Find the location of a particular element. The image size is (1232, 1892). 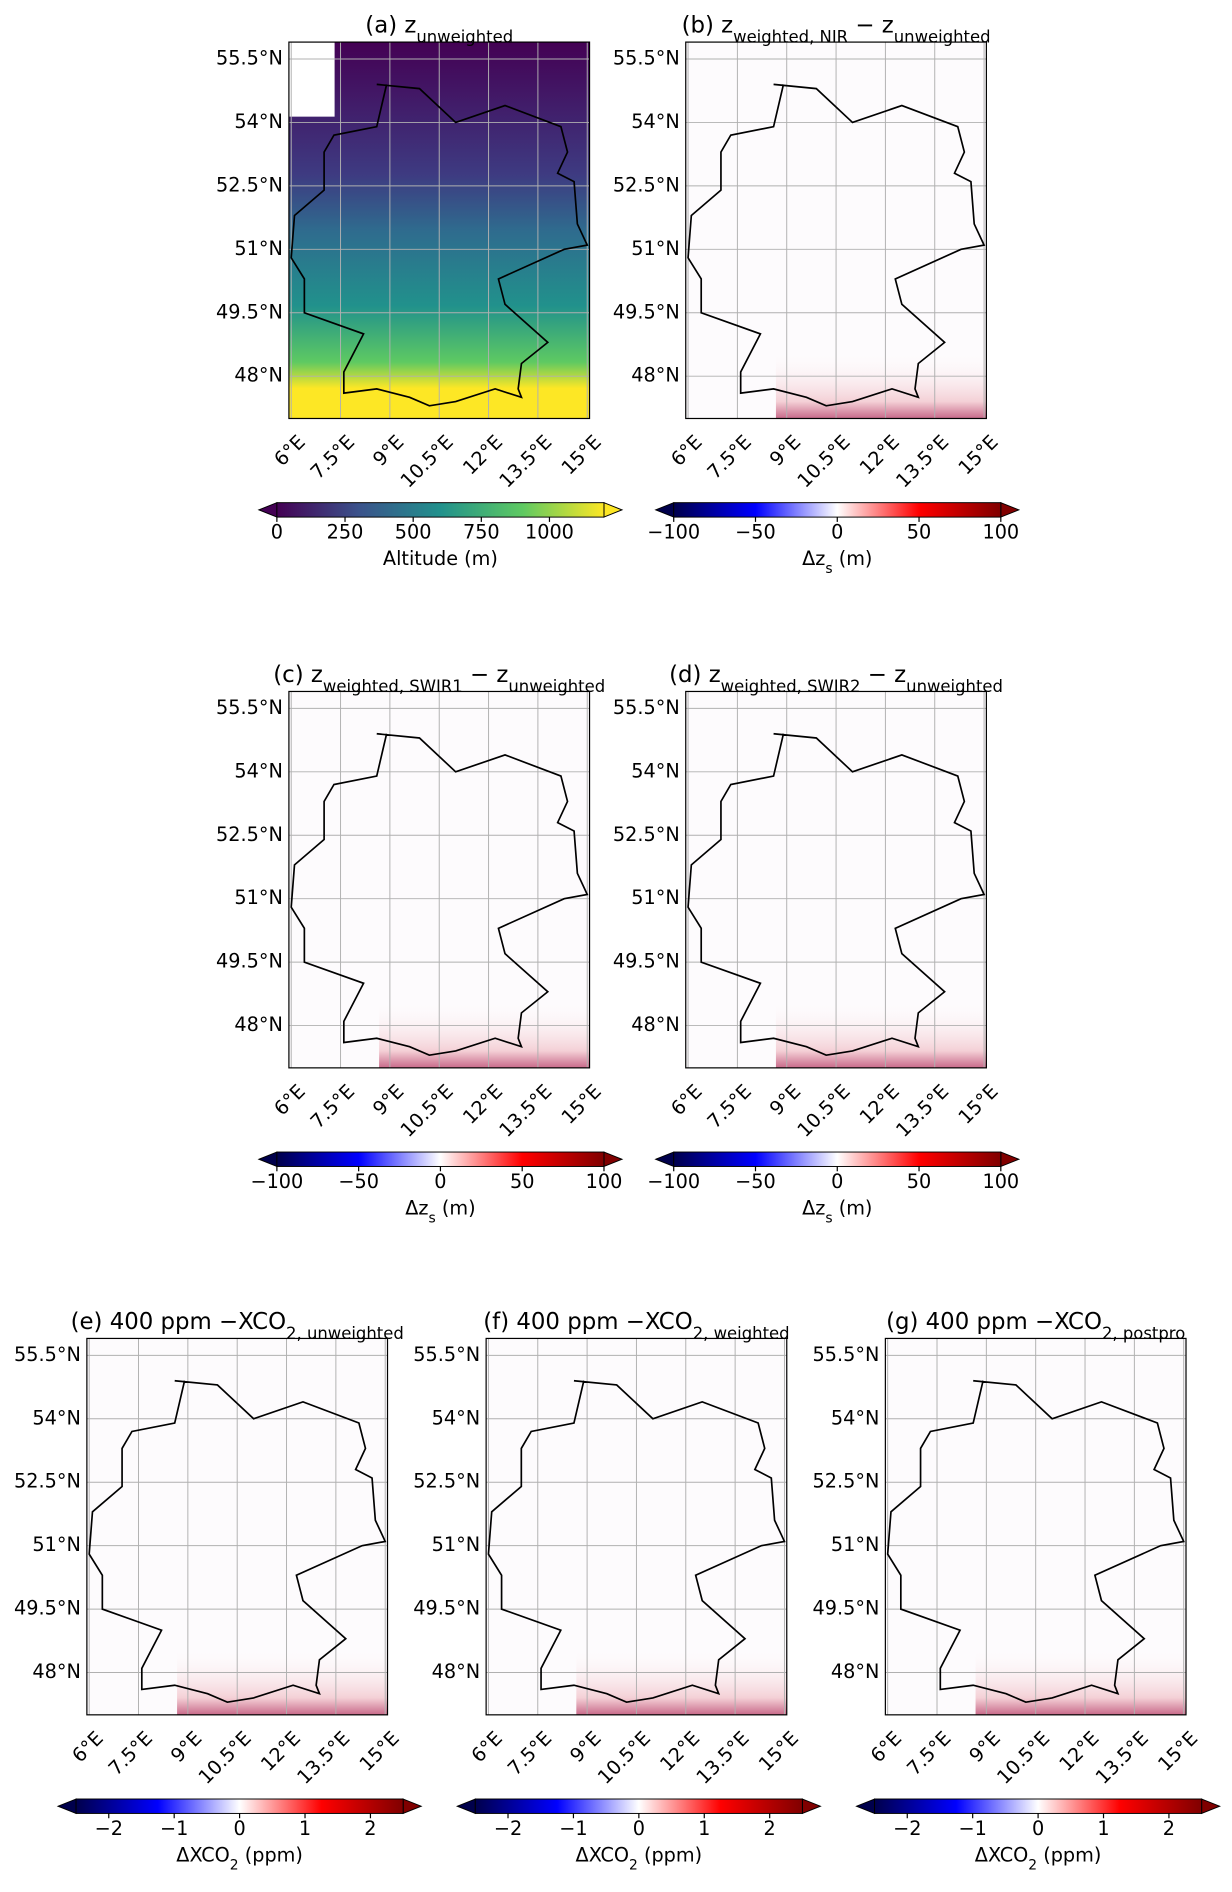

lat-tick-label: 55.5°N is located at coordinates (249, 707).